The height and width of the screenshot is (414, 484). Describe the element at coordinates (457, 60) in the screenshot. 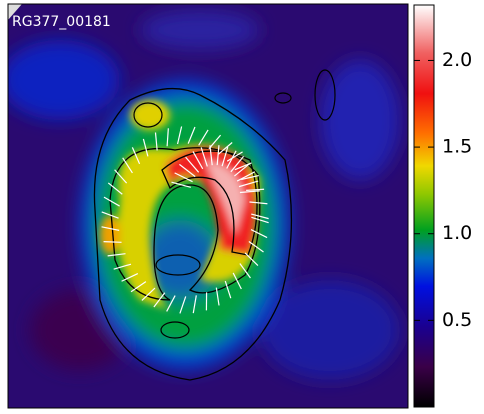

I see `tick-label: 2.0` at that location.